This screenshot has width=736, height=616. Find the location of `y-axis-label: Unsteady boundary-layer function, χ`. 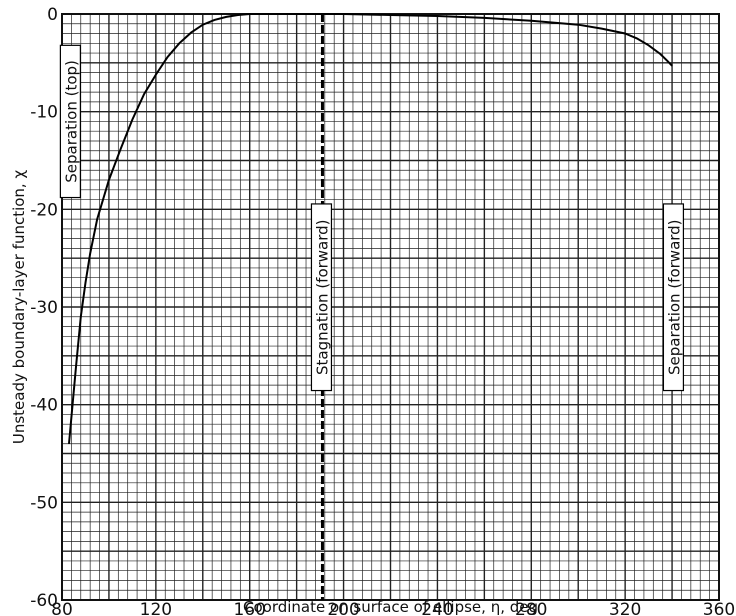

y-axis-label: Unsteady boundary-layer function, χ is located at coordinates (19, 307).